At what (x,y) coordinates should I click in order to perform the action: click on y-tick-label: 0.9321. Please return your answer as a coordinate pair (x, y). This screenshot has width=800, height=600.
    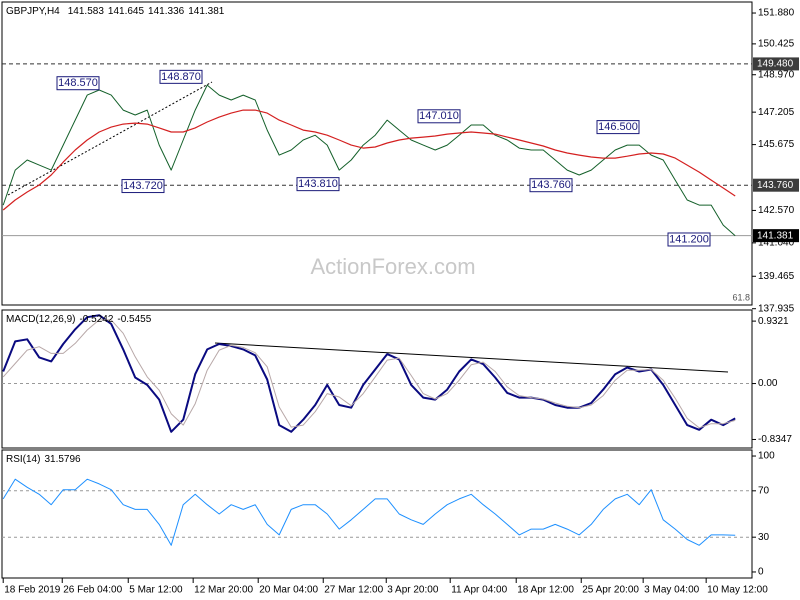
    Looking at the image, I should click on (773, 321).